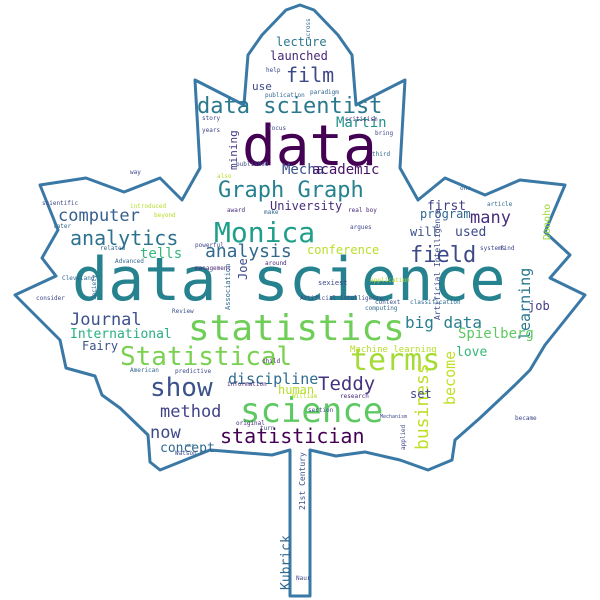 The width and height of the screenshot is (600, 600). What do you see at coordinates (296, 328) in the screenshot?
I see `cloud-word: statistics` at bounding box center [296, 328].